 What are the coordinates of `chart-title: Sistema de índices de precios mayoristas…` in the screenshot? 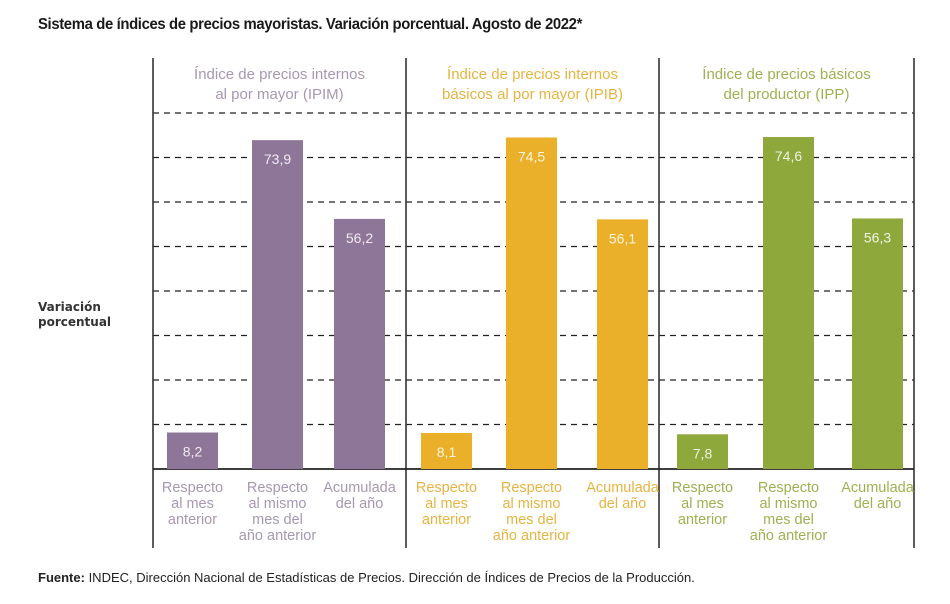 It's located at (310, 24).